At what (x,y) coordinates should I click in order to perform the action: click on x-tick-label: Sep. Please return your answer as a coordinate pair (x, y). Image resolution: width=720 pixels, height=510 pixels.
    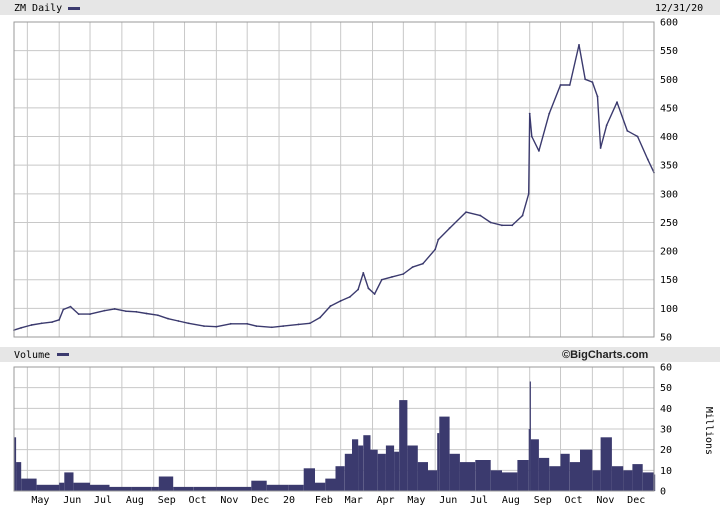
    Looking at the image, I should click on (167, 500).